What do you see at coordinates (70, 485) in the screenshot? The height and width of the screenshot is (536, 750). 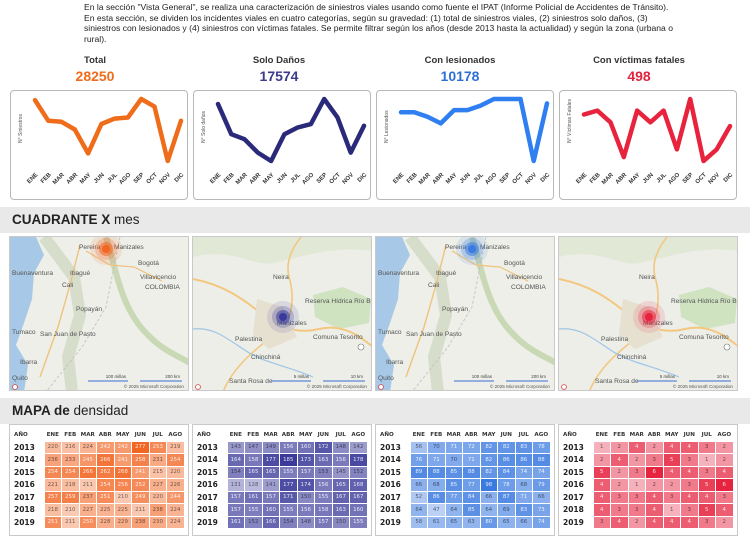 I see `heatmap-cell: 218` at bounding box center [70, 485].